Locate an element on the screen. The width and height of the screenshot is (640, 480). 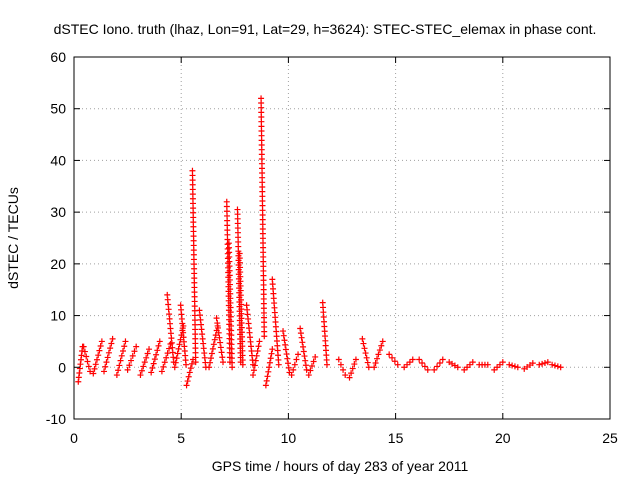
x-tick-label: 15 is located at coordinates (396, 438).